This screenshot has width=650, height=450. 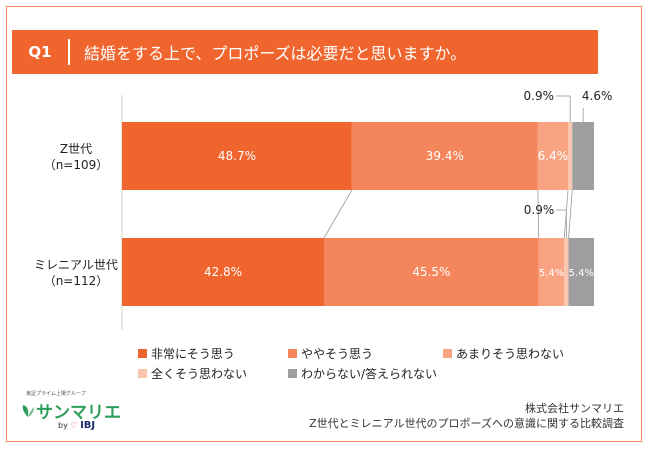 I want to click on data-label: 6.4%, so click(x=553, y=156).